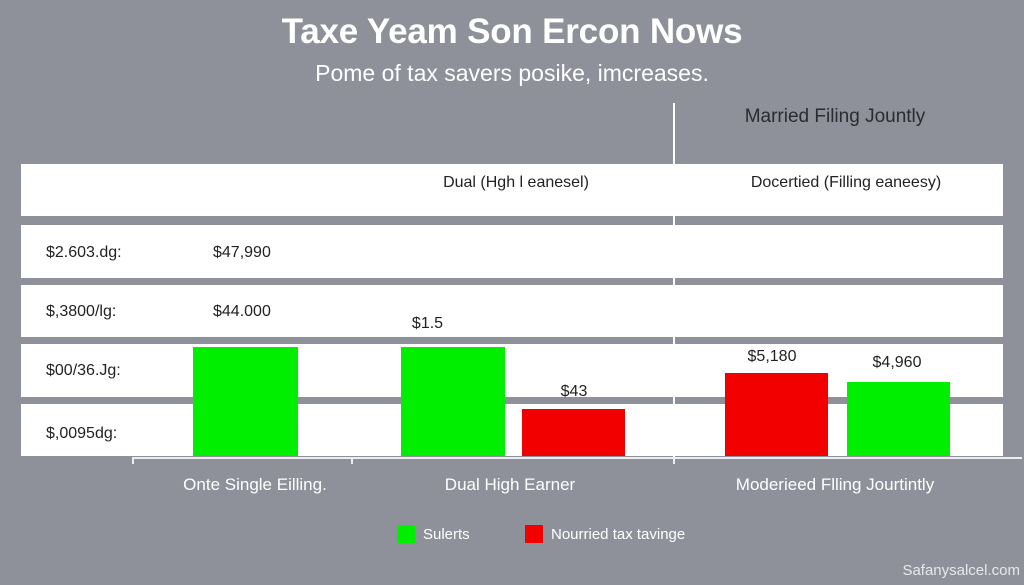  I want to click on y-tick-label: $,3800/lg:, so click(81, 311).